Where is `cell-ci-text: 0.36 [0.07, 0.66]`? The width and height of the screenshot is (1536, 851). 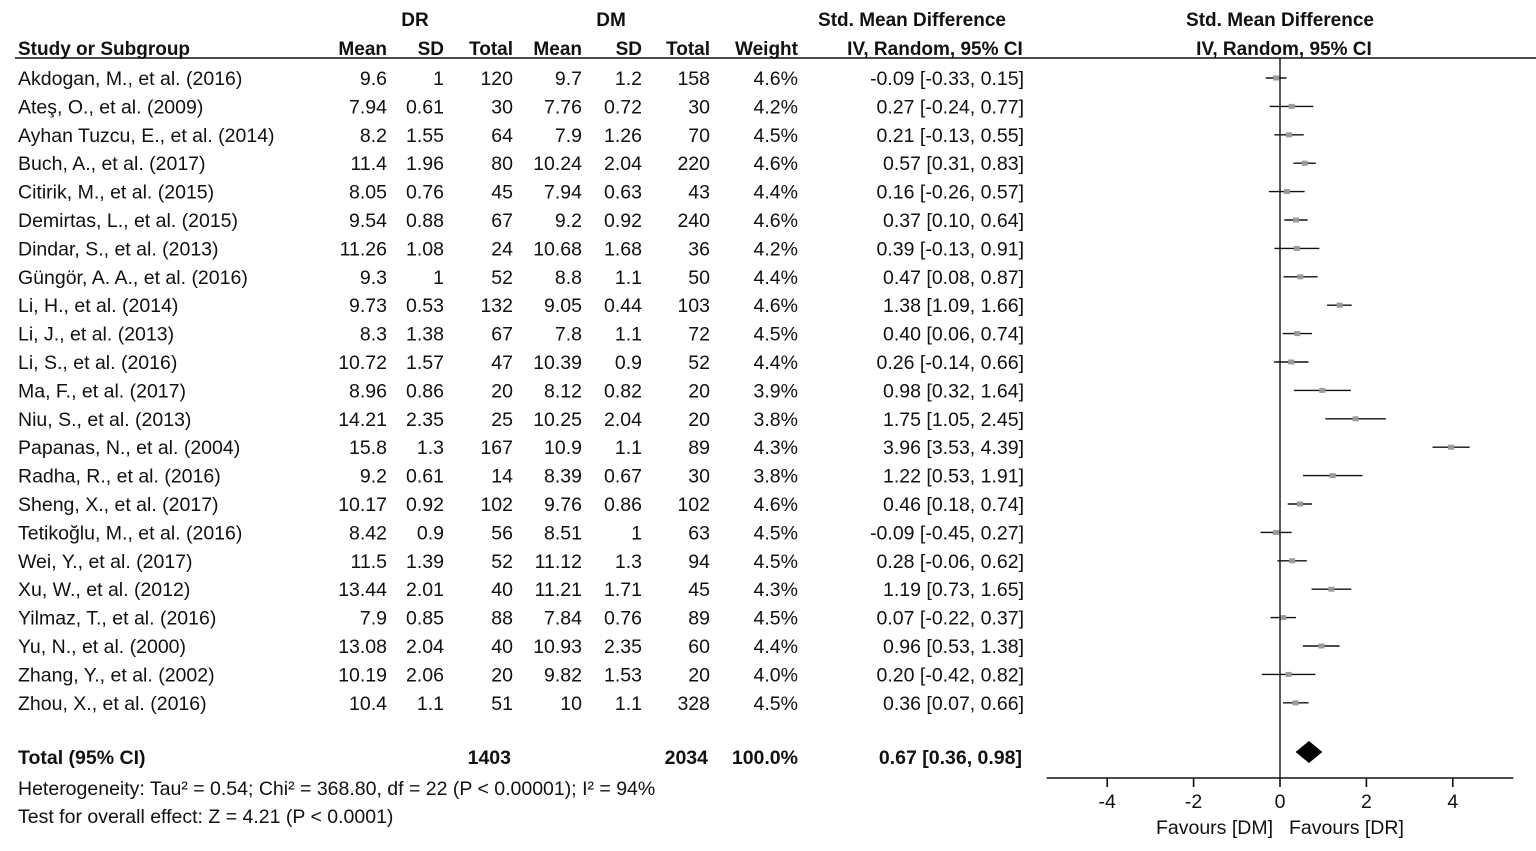
cell-ci-text: 0.36 [0.07, 0.66] is located at coordinates (953, 704).